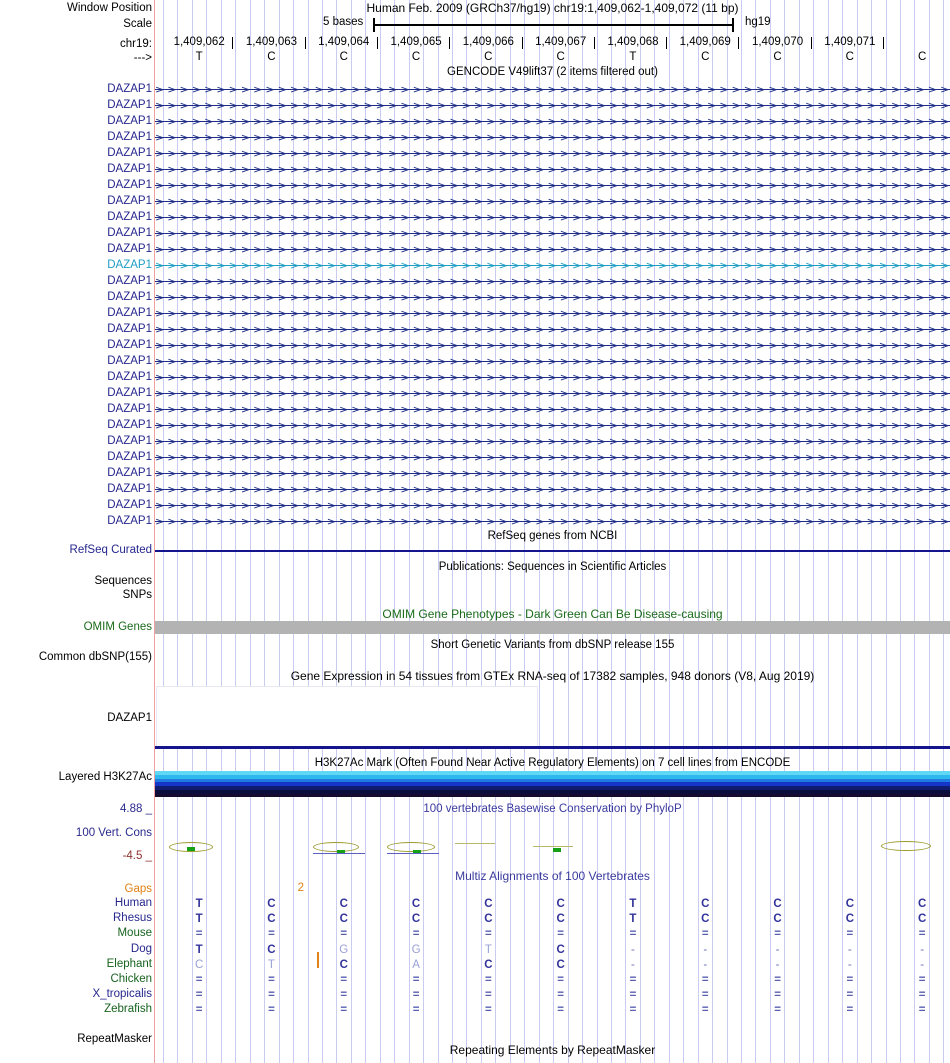 The width and height of the screenshot is (950, 1063). What do you see at coordinates (105, 777) in the screenshot?
I see `layered-h3k27ac-label: Layered H3K27Ac` at bounding box center [105, 777].